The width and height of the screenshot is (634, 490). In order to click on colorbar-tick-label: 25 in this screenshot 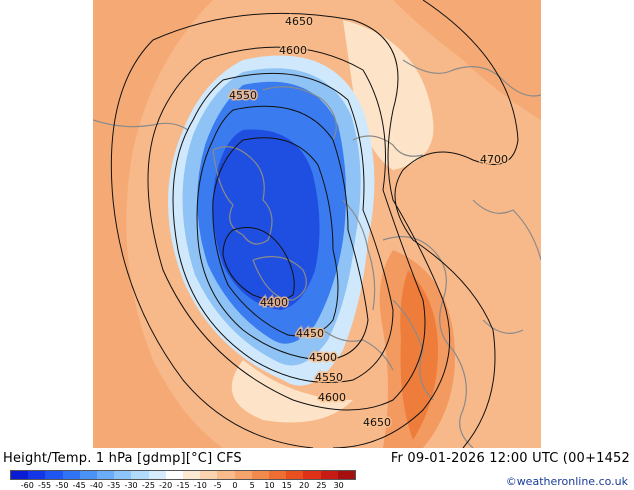, I will do `click(321, 485)`.